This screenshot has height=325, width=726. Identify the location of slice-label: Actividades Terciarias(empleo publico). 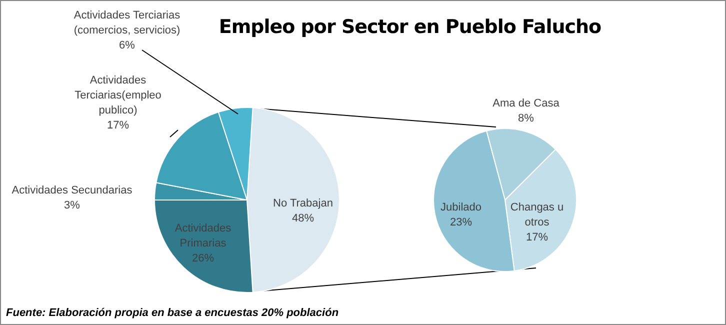
(118, 95).